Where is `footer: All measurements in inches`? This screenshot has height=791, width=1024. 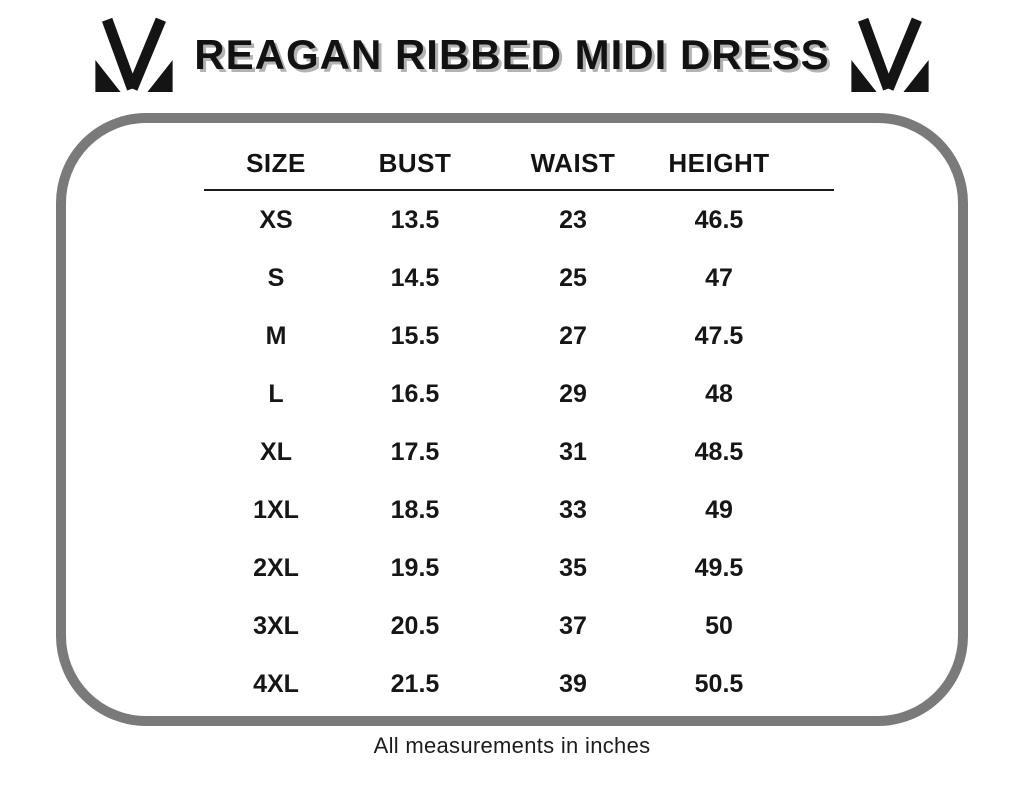 footer: All measurements in inches is located at coordinates (512, 746).